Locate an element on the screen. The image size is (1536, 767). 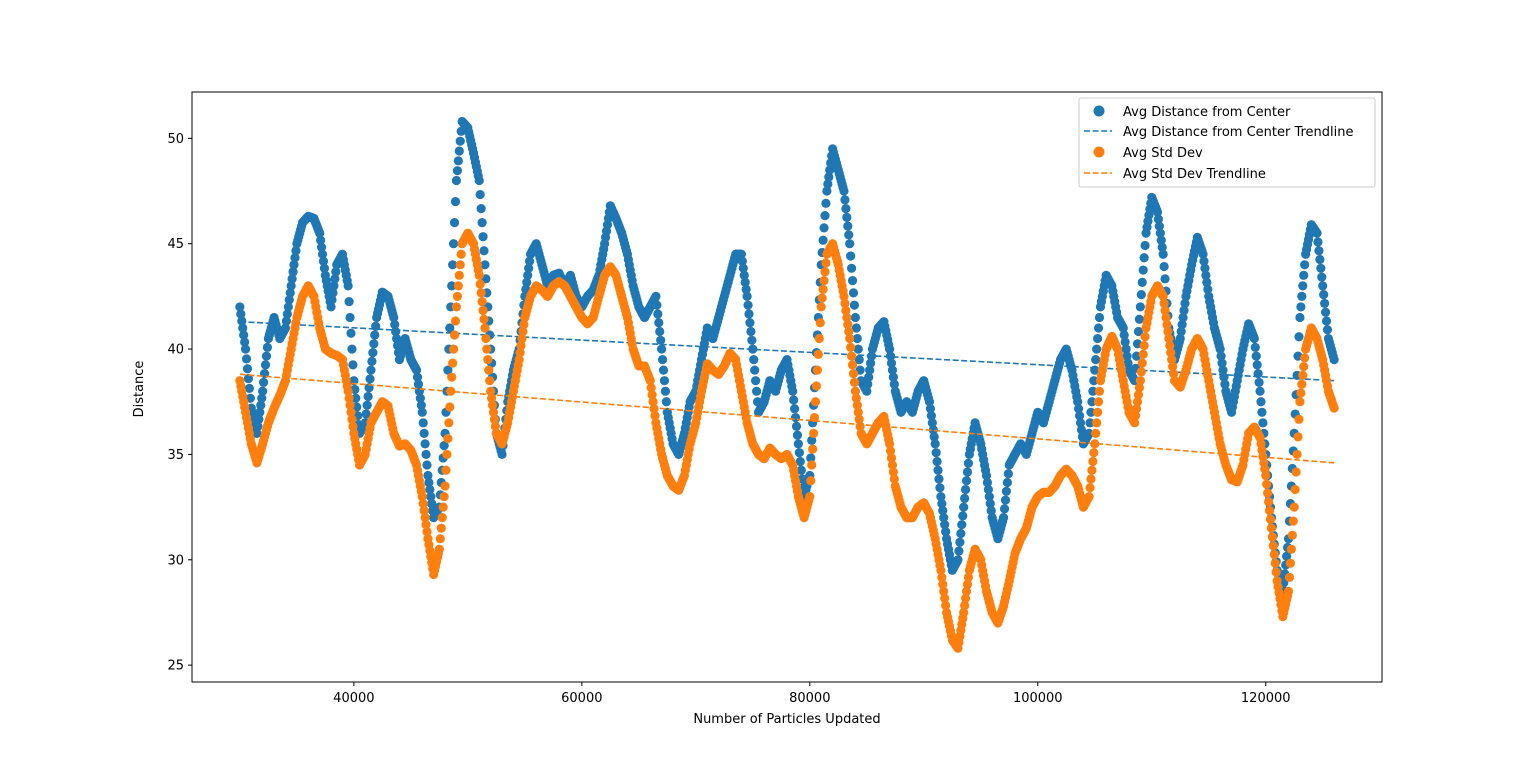
x-tick-label: 80000 is located at coordinates (809, 698).